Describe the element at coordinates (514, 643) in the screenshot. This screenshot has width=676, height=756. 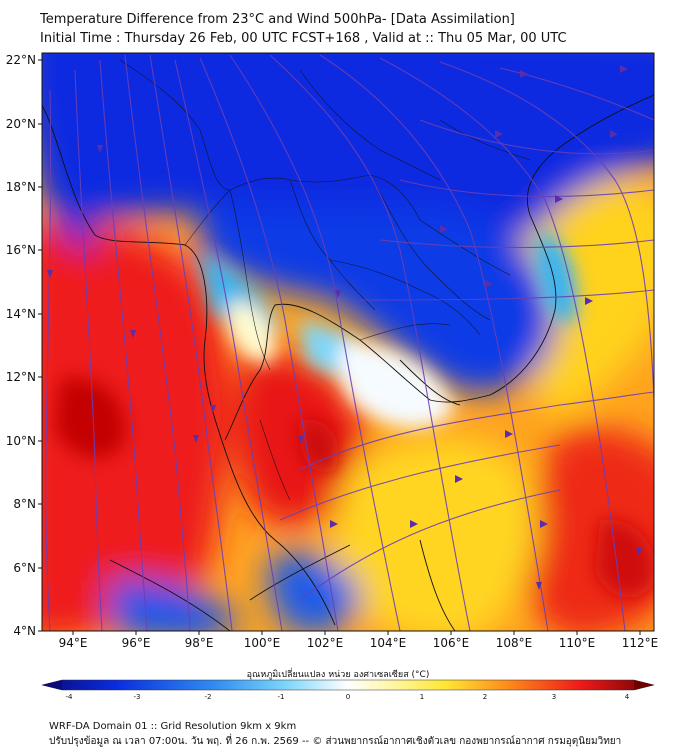
I see `lon-tick-label: 108°E` at that location.